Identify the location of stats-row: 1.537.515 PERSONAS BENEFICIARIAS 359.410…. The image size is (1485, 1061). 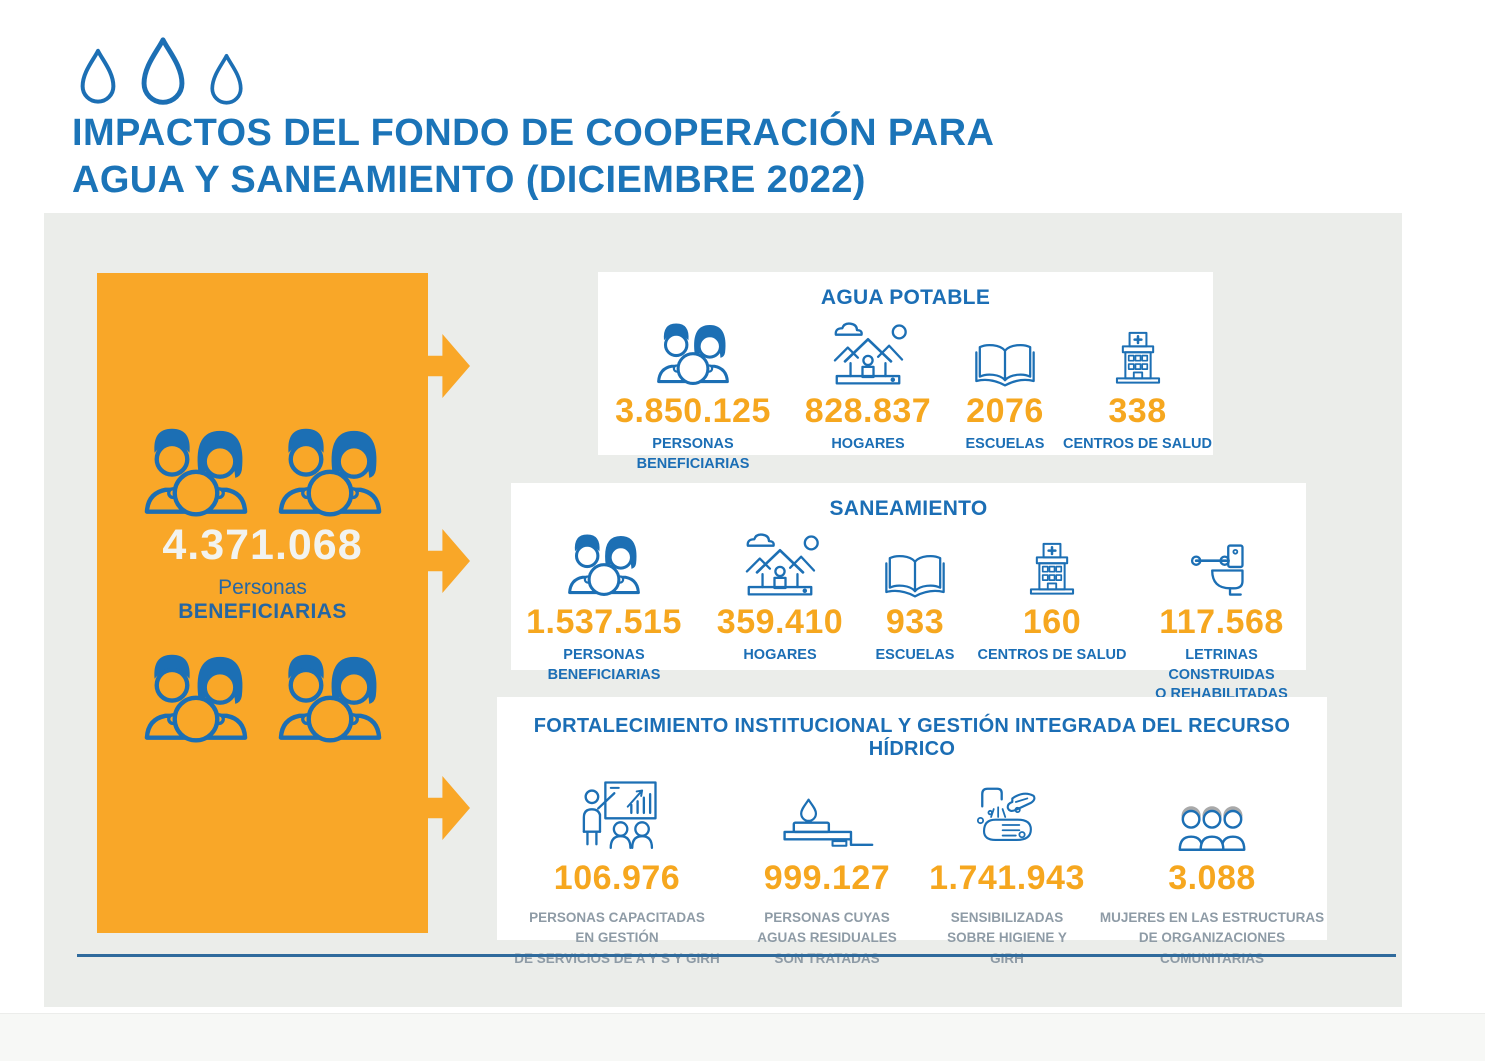
(908, 615).